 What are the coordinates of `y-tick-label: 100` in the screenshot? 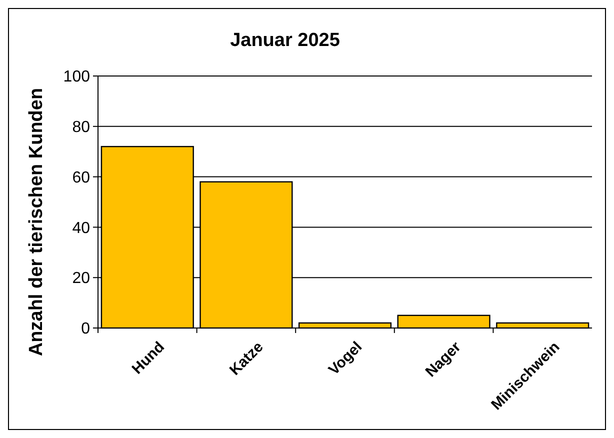 It's located at (76, 77).